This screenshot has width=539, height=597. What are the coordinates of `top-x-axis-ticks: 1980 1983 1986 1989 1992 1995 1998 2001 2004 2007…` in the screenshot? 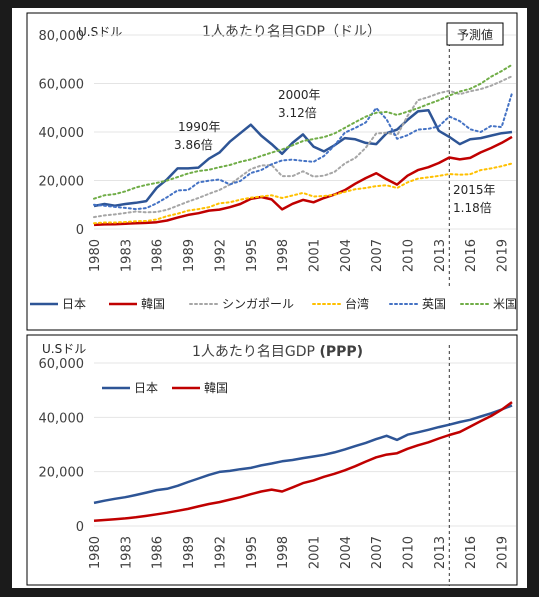 It's located at (299, 255).